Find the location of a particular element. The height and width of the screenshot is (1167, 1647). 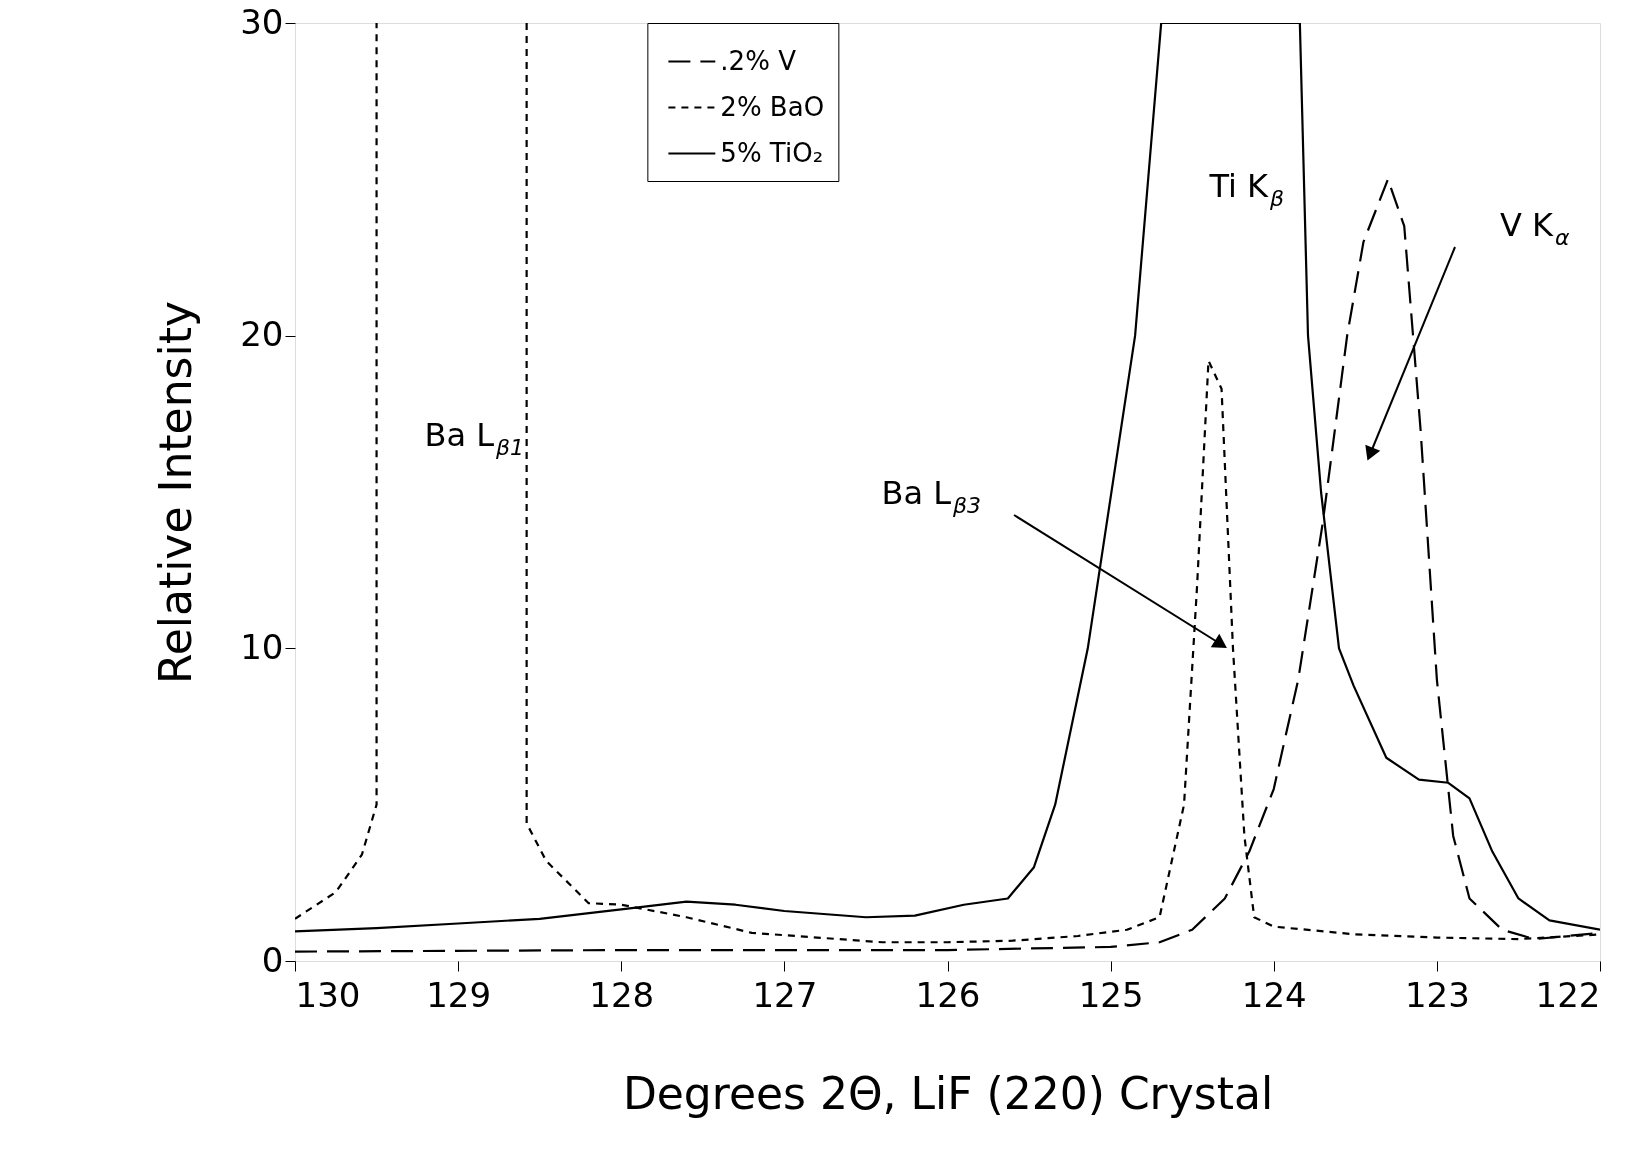

x-tick-label: 126 is located at coordinates (948, 994).